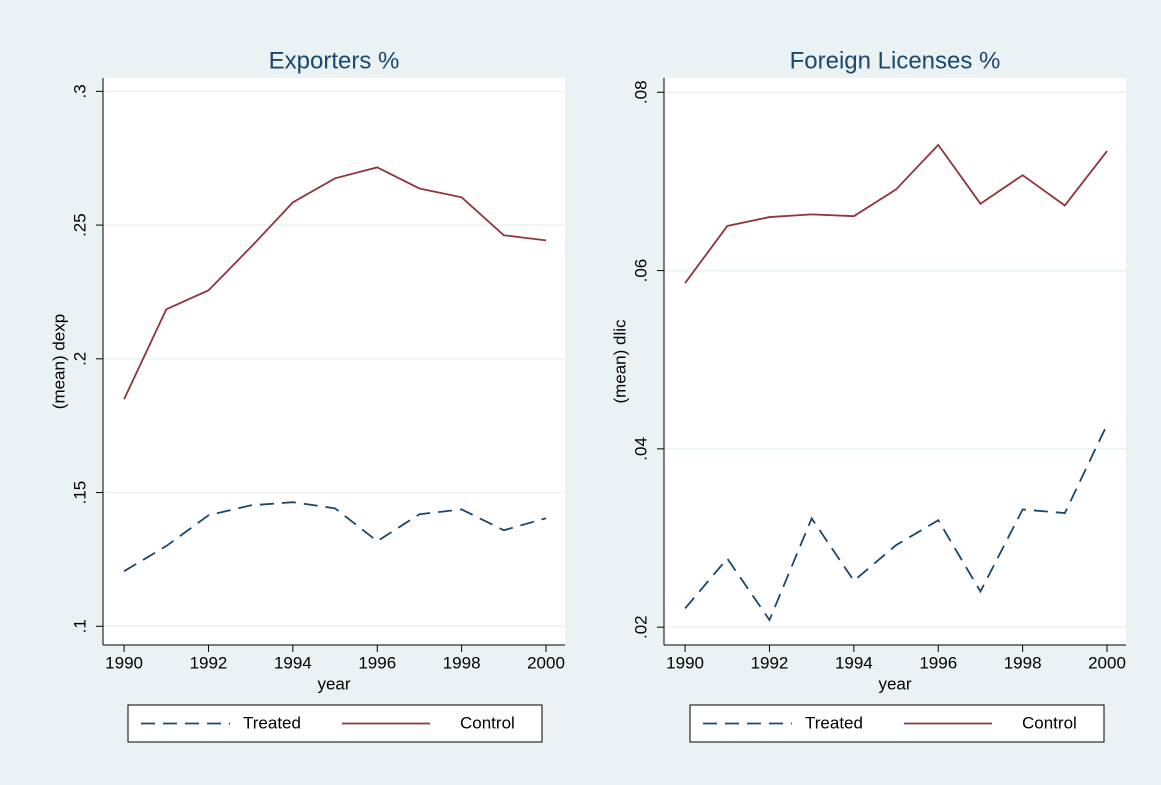 The image size is (1161, 785). I want to click on y-tick-label: .04, so click(640, 449).